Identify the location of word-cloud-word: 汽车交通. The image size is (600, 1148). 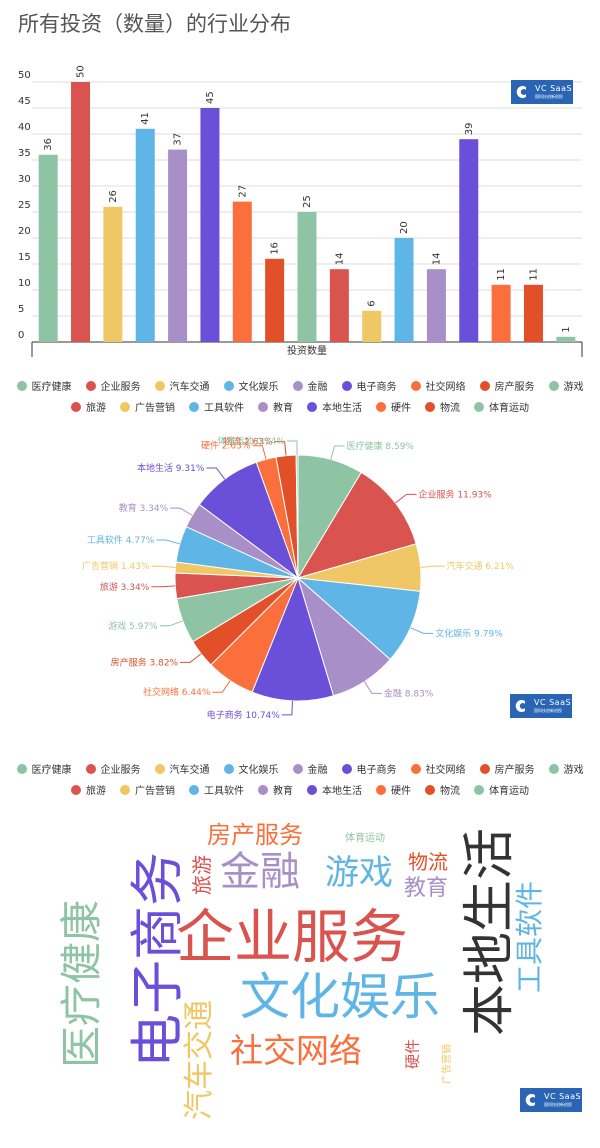
(199, 1060).